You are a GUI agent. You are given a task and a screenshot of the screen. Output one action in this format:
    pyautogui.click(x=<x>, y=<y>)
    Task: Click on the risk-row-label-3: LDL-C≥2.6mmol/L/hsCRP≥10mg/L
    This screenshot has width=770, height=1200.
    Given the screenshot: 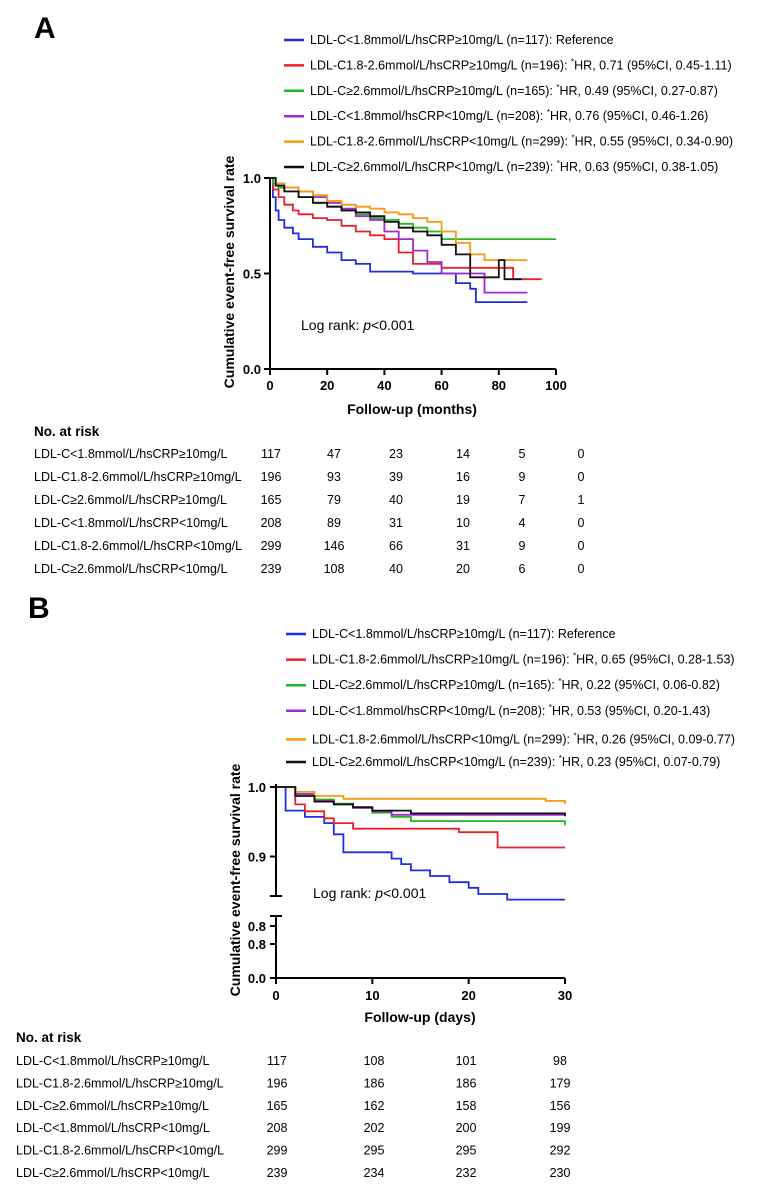 What is the action you would take?
    pyautogui.click(x=112, y=1106)
    